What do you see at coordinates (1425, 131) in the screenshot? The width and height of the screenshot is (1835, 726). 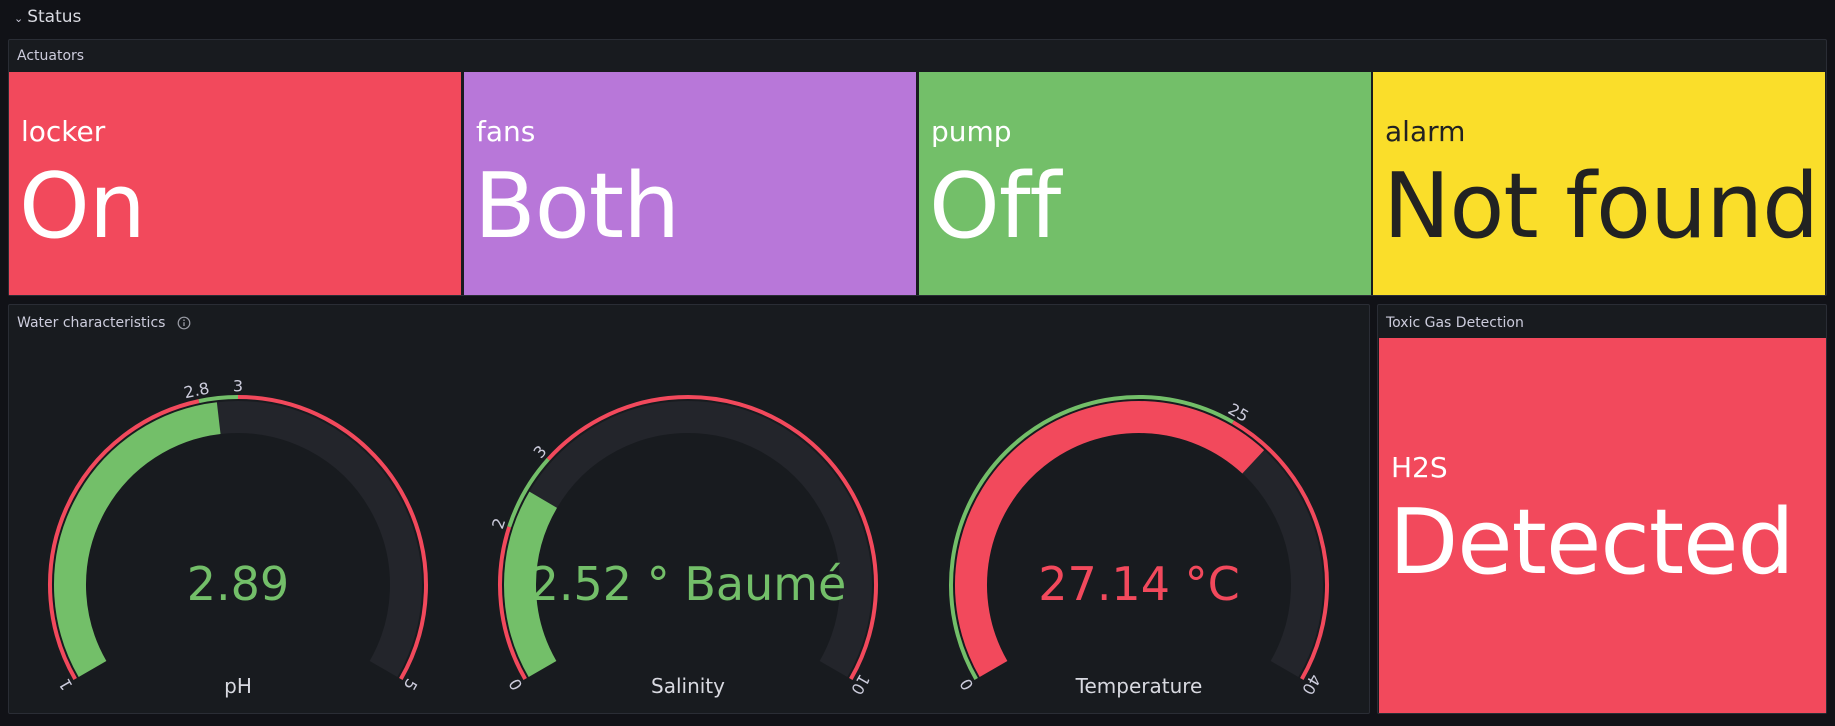 I see `stat-label: alarm` at bounding box center [1425, 131].